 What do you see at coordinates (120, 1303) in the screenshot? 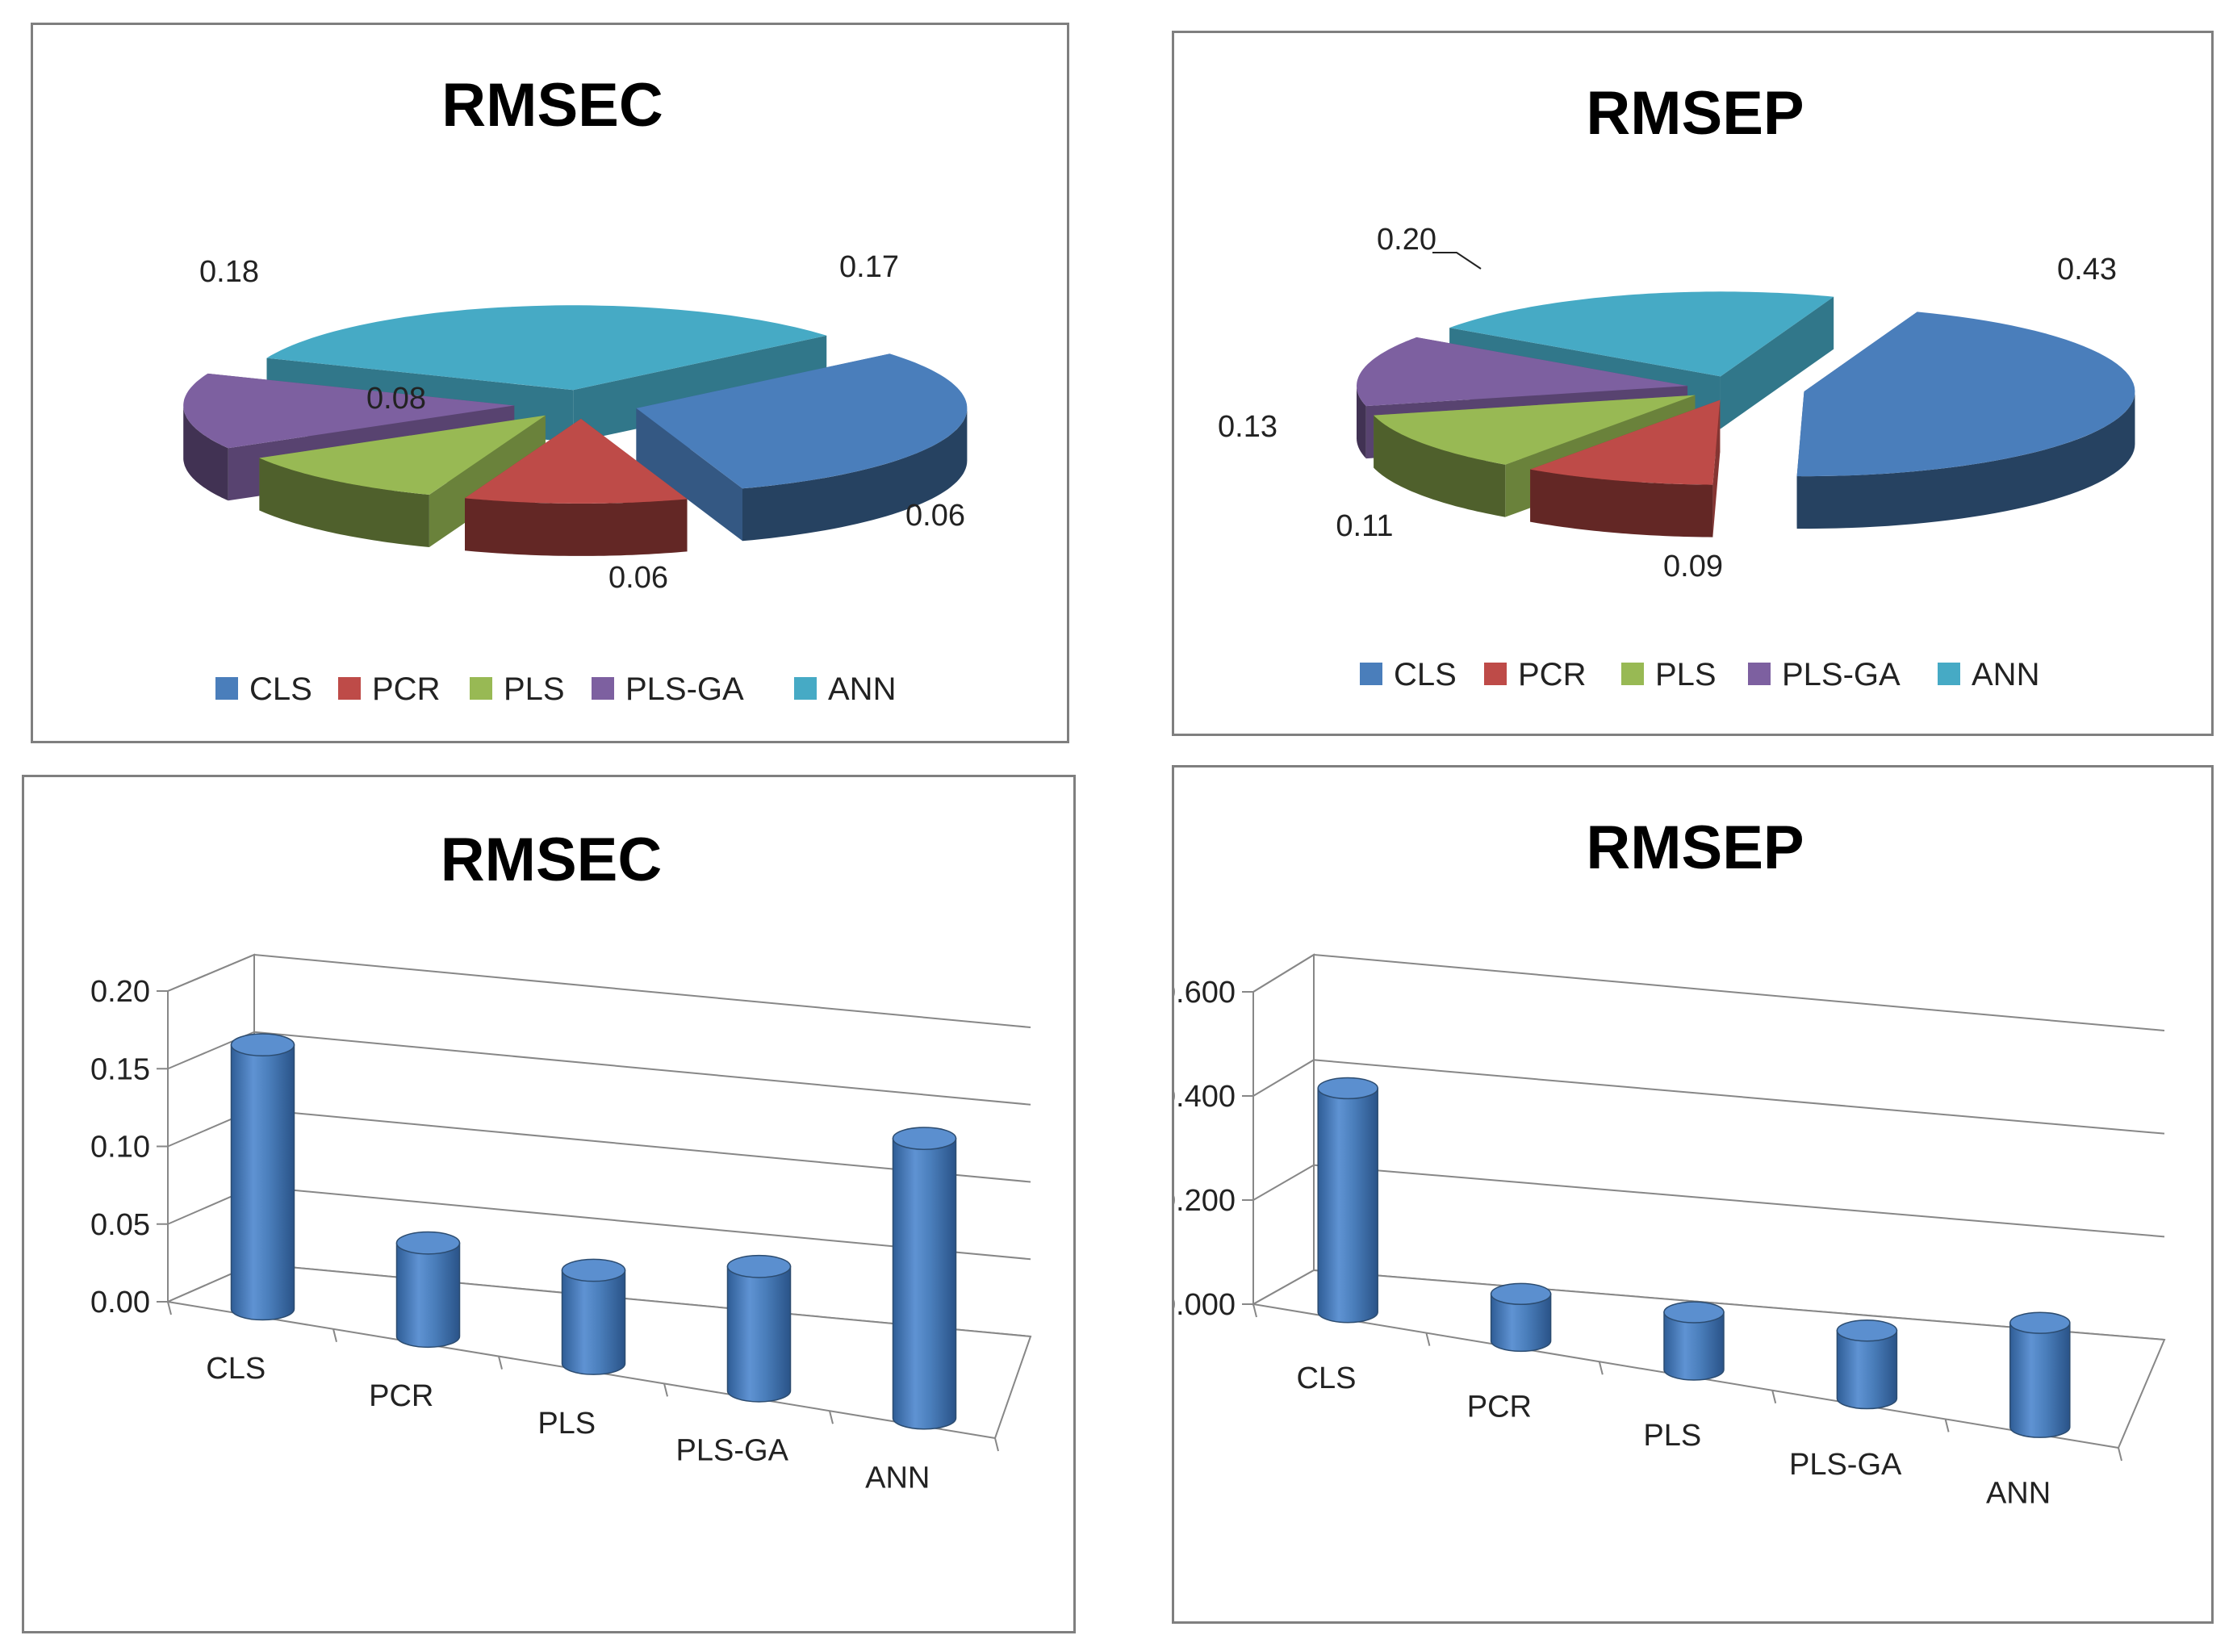
I see `rmsec-bar-ytick-0: 0.00` at bounding box center [120, 1303].